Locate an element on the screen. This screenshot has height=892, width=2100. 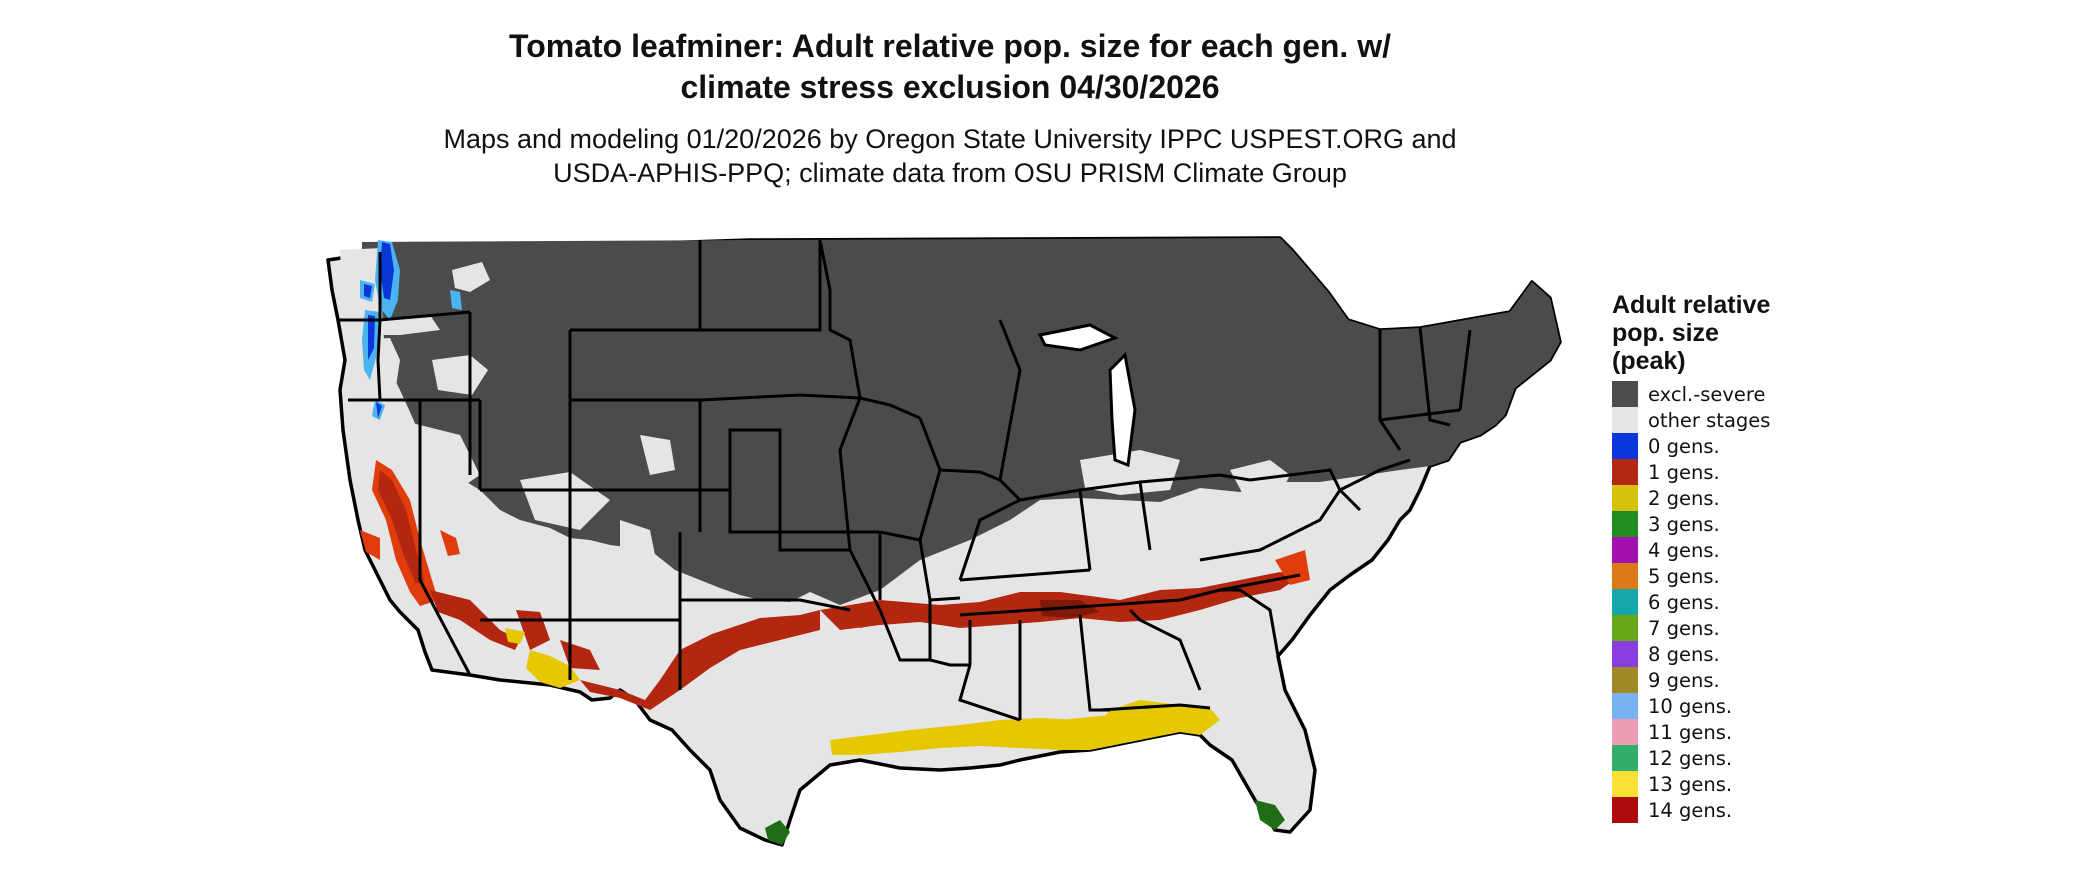
legend-item: 7 gens. is located at coordinates (1762, 628).